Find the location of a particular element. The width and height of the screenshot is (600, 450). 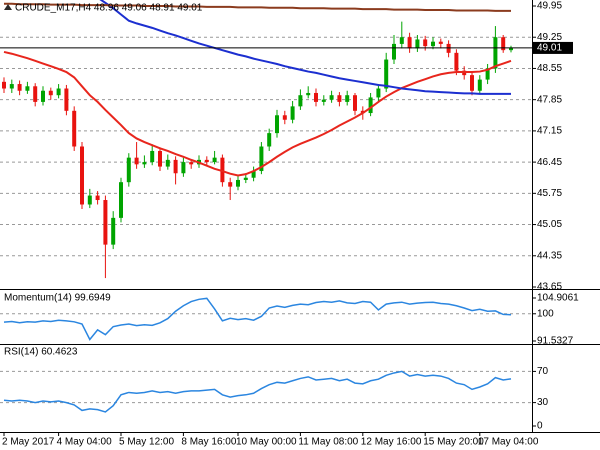

y-tick-label: 100 is located at coordinates (545, 313).